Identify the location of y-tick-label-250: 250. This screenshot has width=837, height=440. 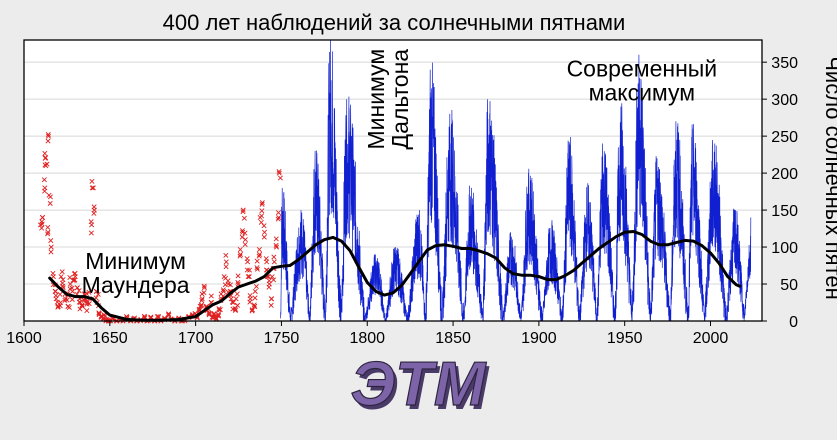
(784, 137).